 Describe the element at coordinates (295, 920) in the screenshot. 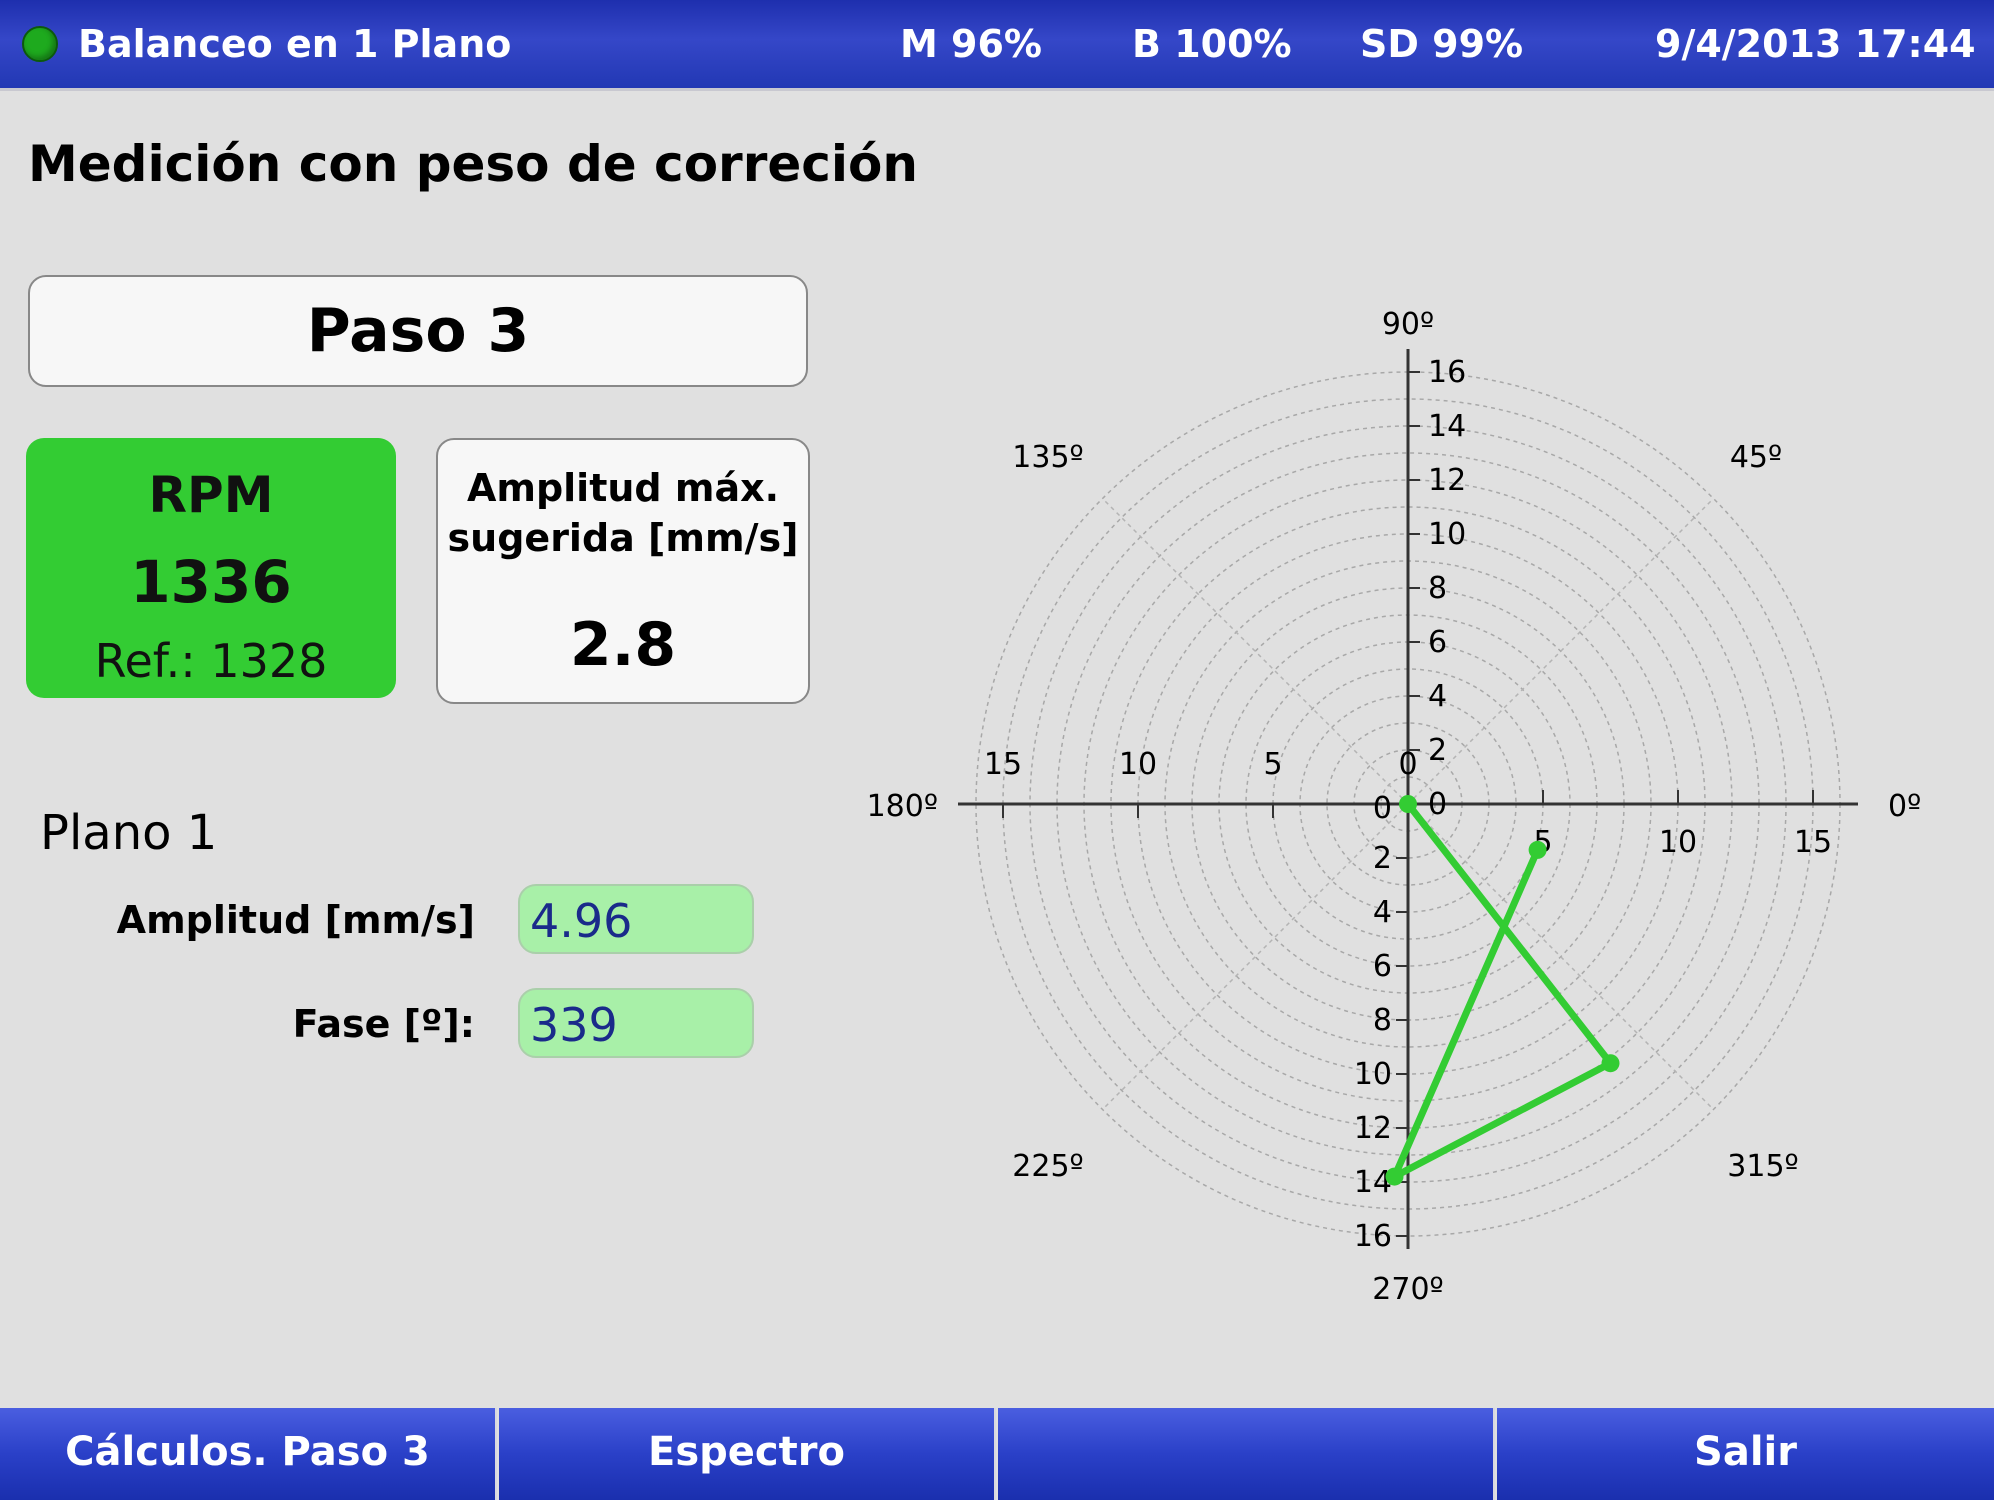

I see `amplitude-label: Amplitud [mm/s]` at that location.